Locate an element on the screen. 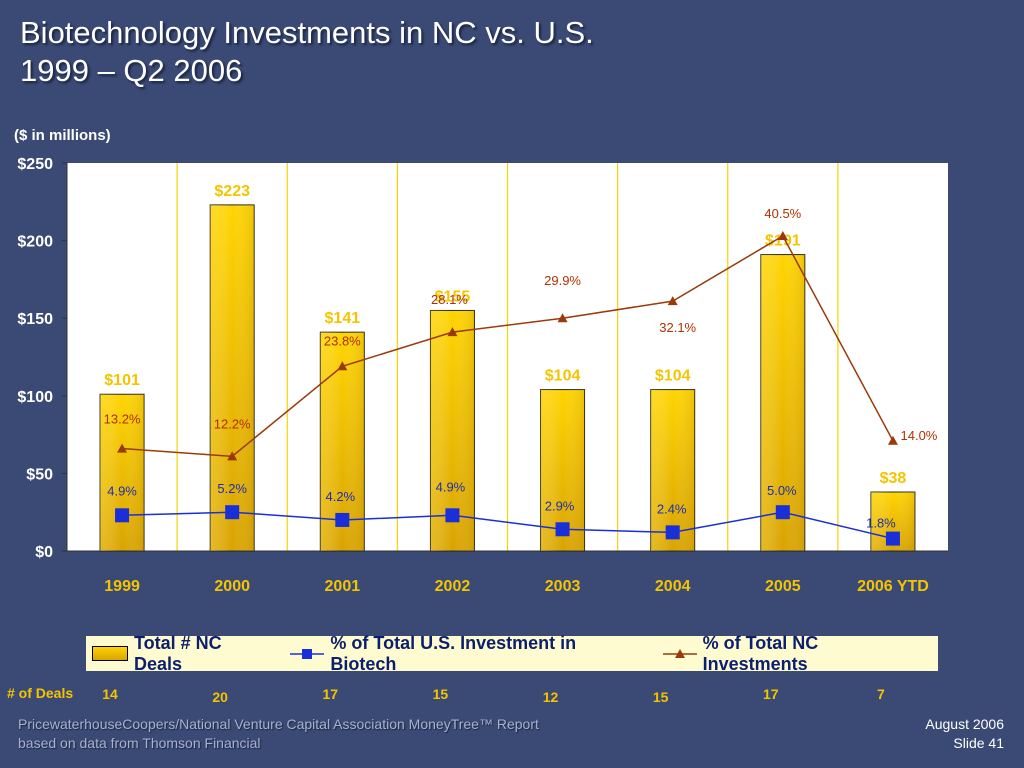  legend-entry-deals: Total # NC Deals is located at coordinates (183, 654).